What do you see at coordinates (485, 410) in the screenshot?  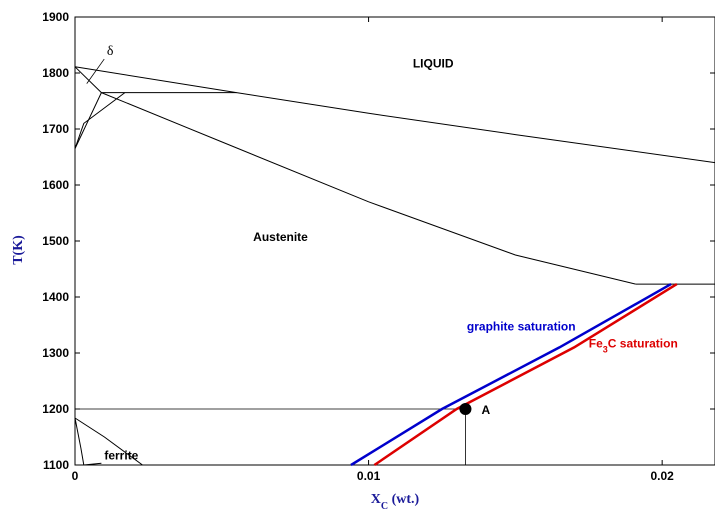 I see `marker-label-a: A` at bounding box center [485, 410].